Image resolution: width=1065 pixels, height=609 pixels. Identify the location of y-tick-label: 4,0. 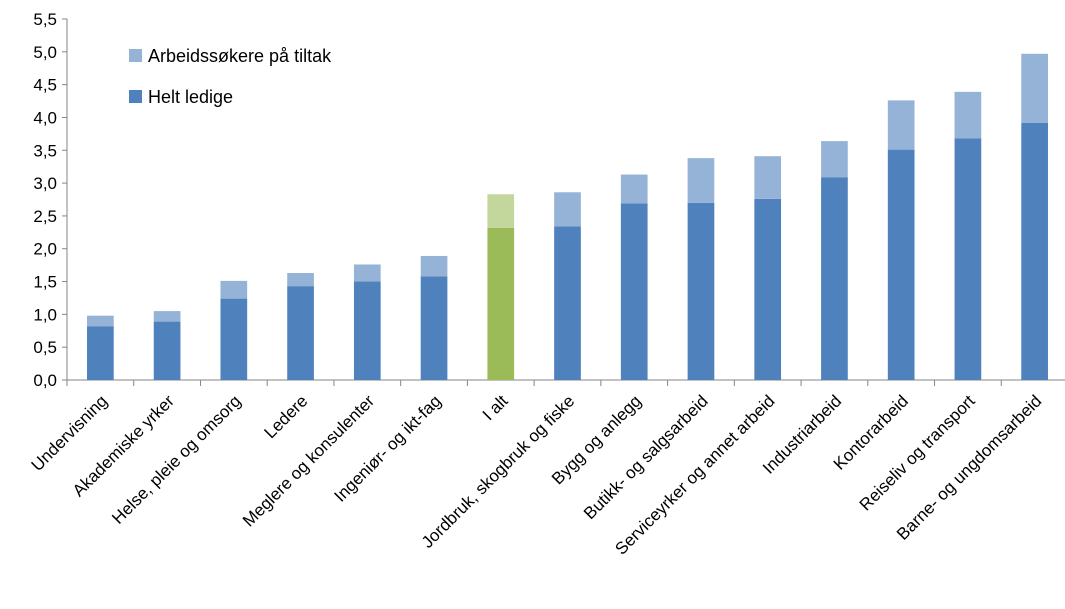
(45, 117).